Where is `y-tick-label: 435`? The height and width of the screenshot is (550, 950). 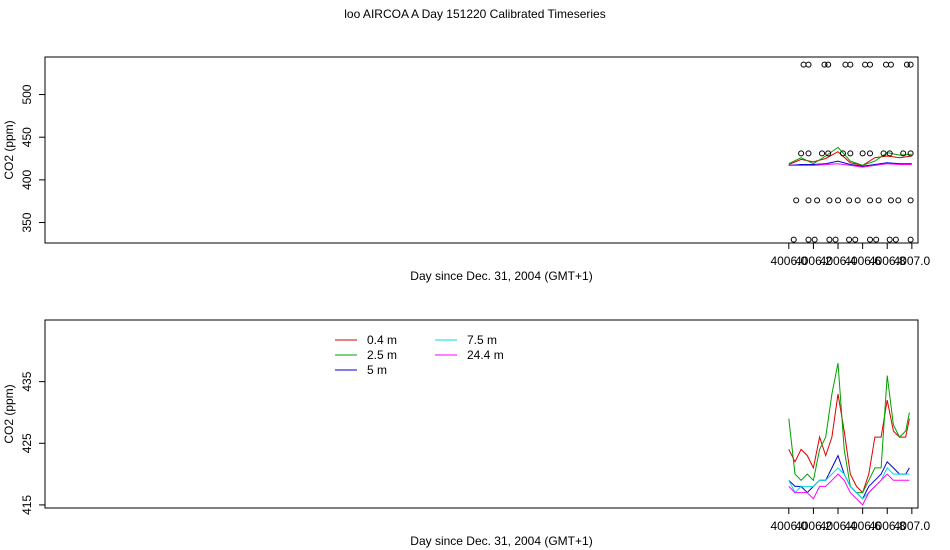 y-tick-label: 435 is located at coordinates (27, 381).